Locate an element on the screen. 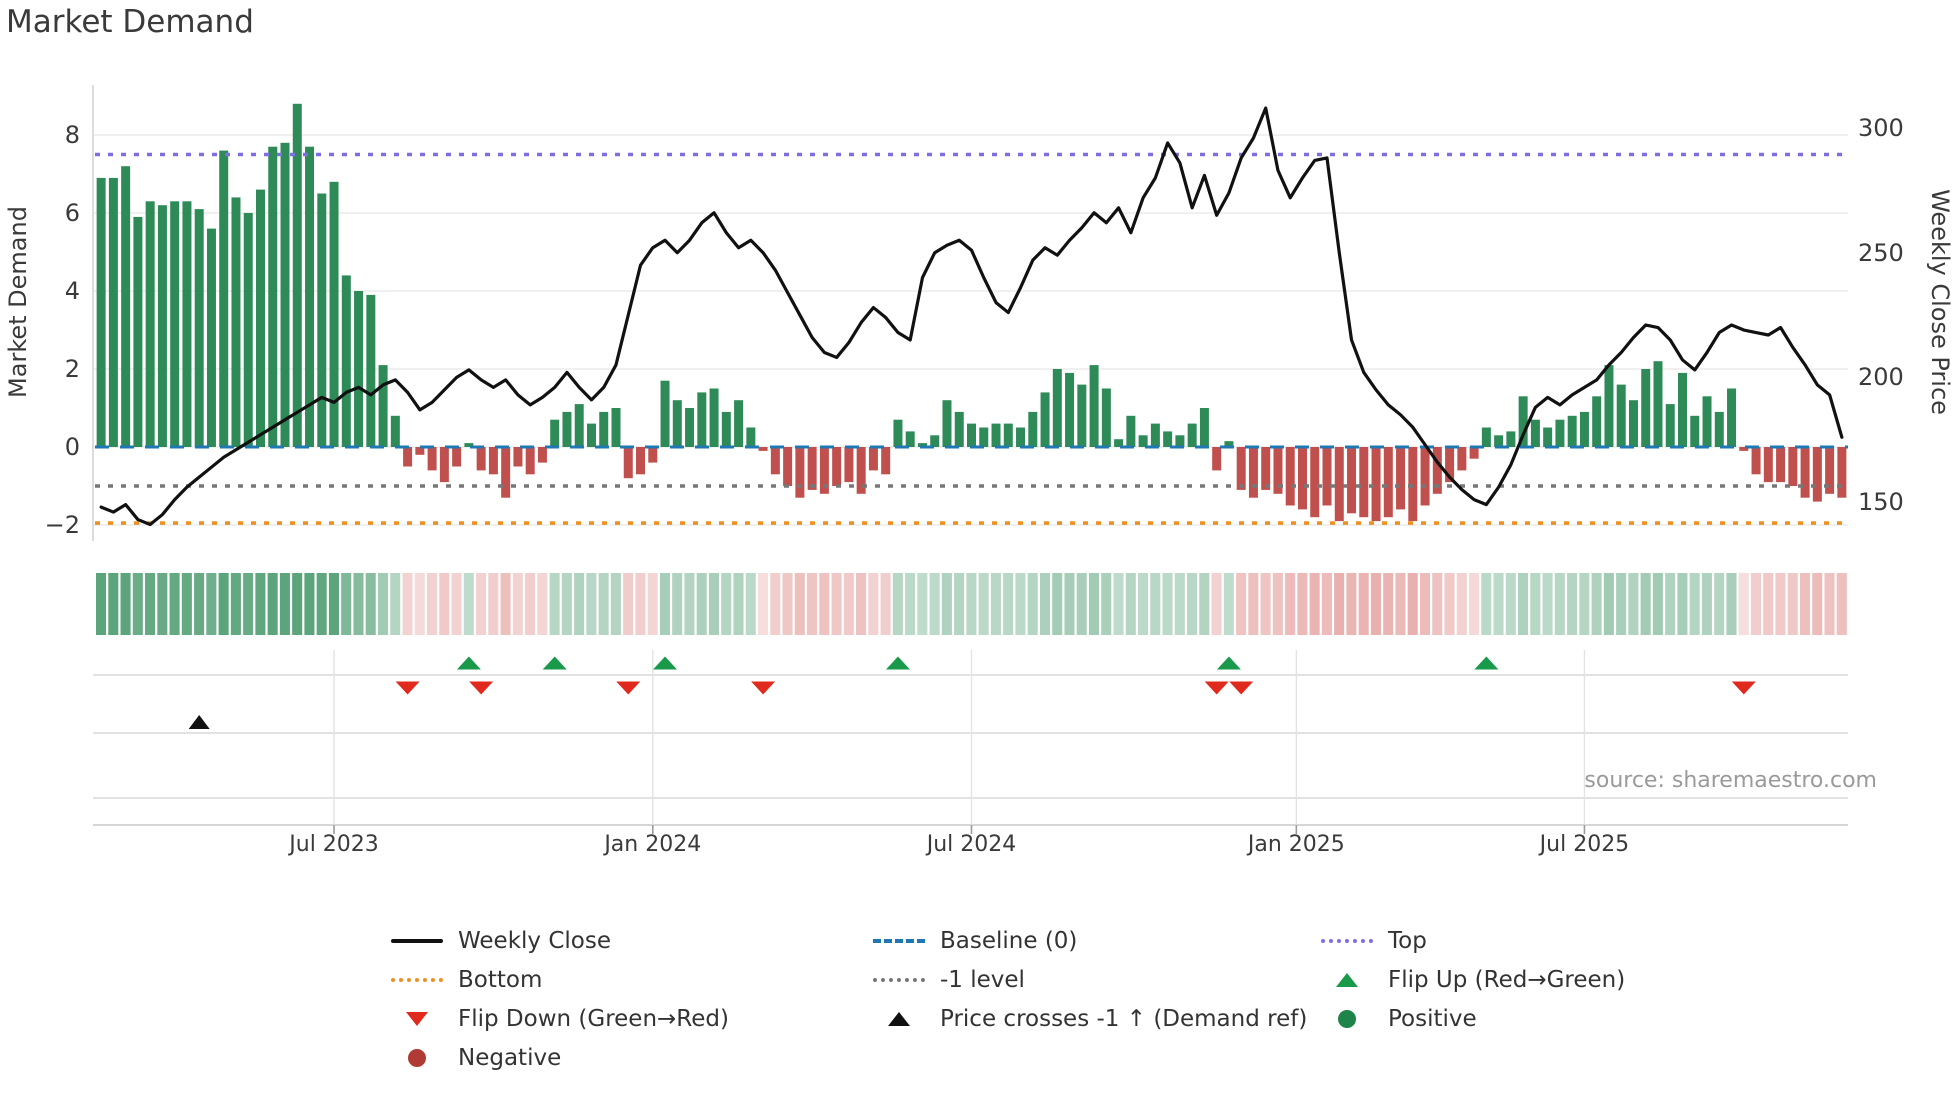 The width and height of the screenshot is (1960, 1102). legend-item: Flip Up (Red→Green) is located at coordinates (1471, 979).